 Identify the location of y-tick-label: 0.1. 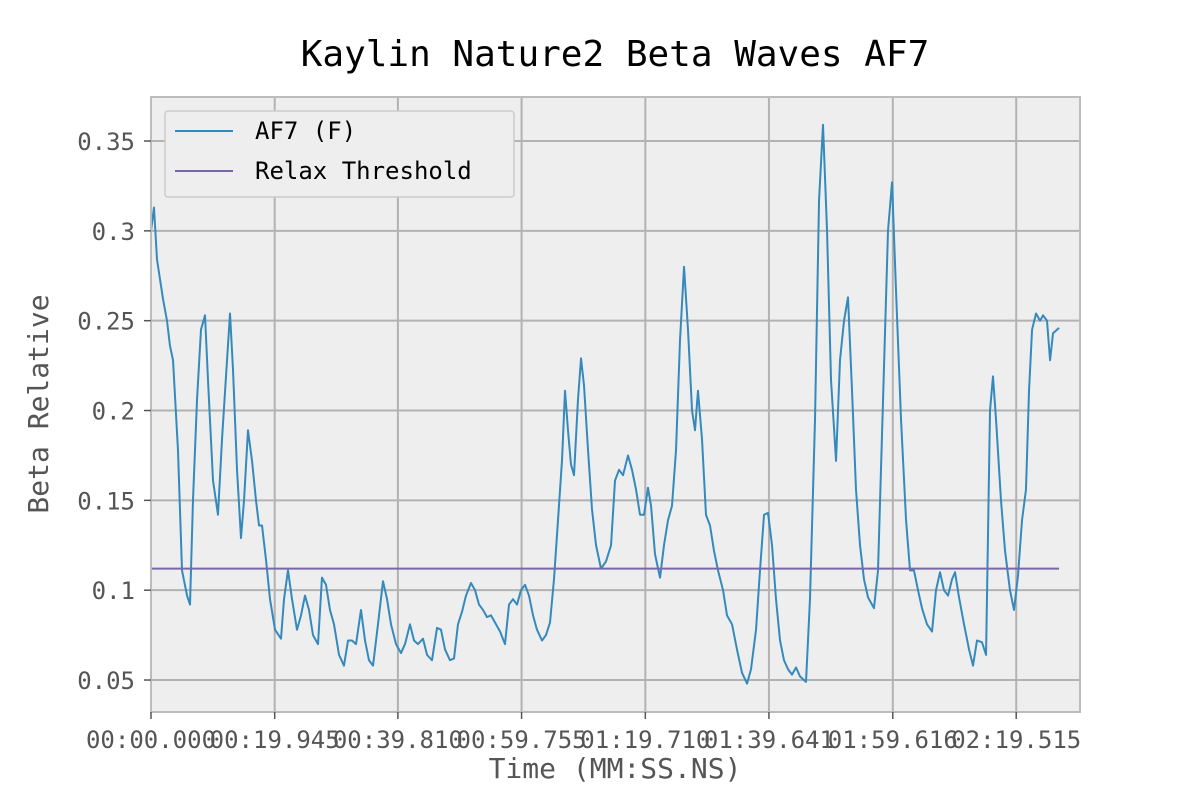
(113, 591).